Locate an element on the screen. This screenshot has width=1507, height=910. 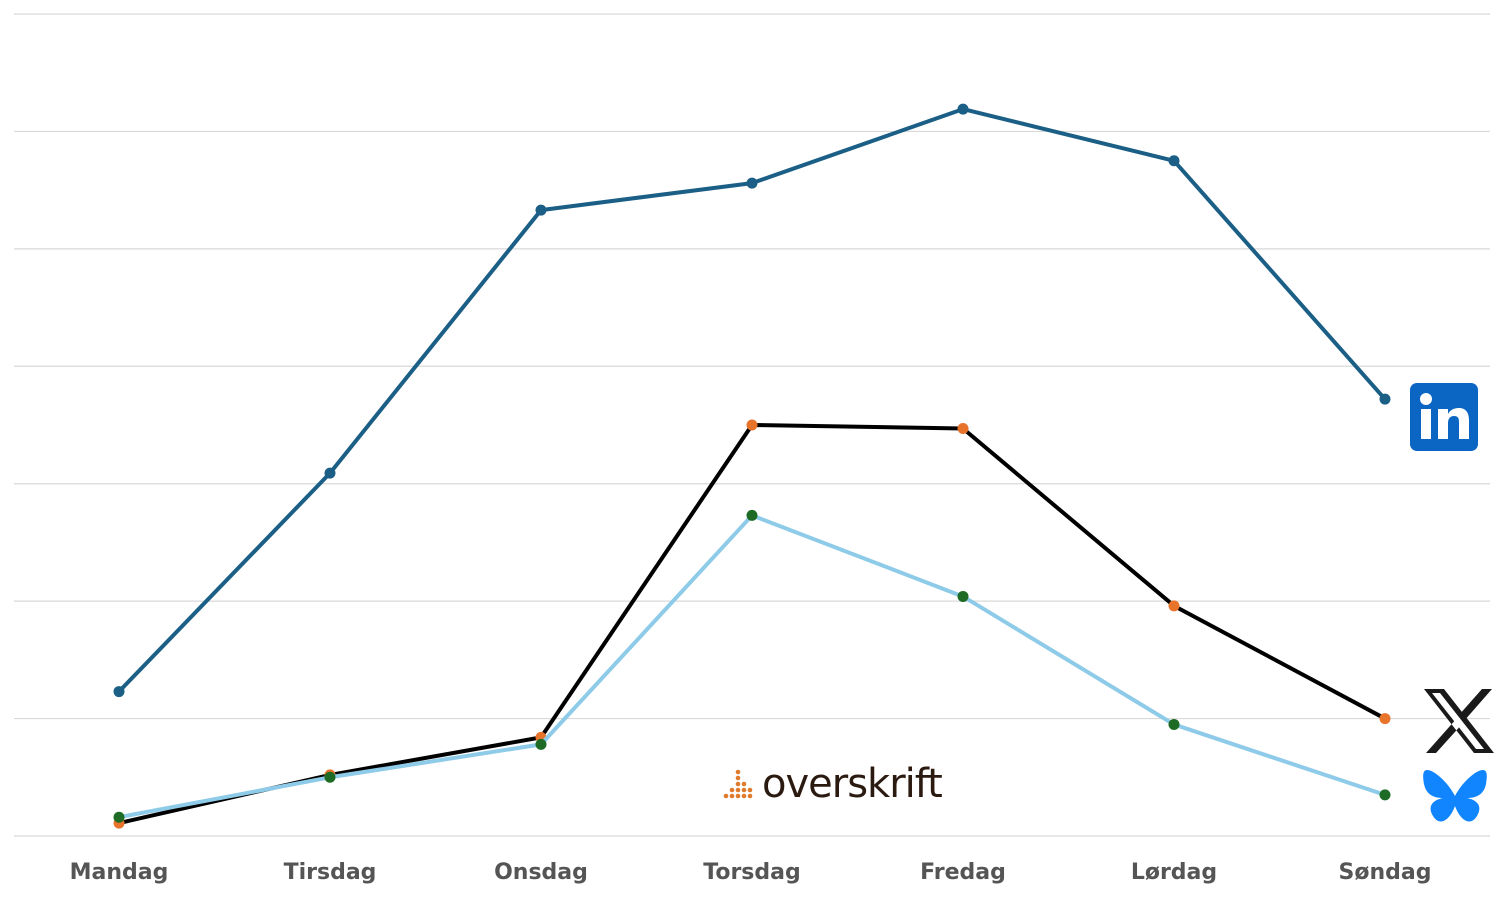
x-tick-label: Søndag is located at coordinates (1385, 872).